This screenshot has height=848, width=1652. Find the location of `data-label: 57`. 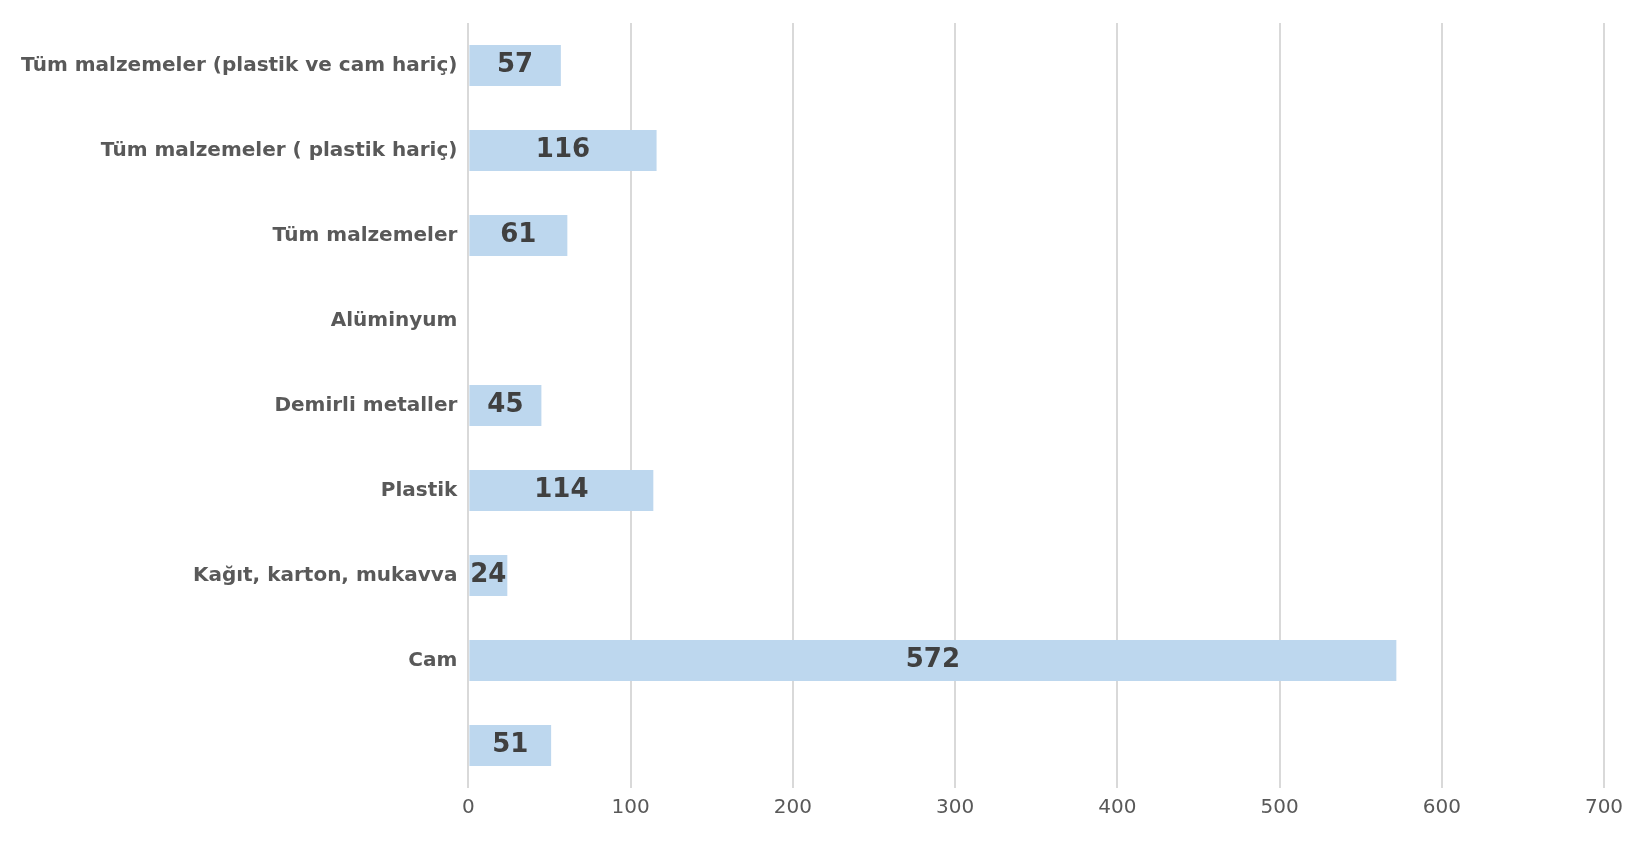

data-label: 57 is located at coordinates (515, 63).